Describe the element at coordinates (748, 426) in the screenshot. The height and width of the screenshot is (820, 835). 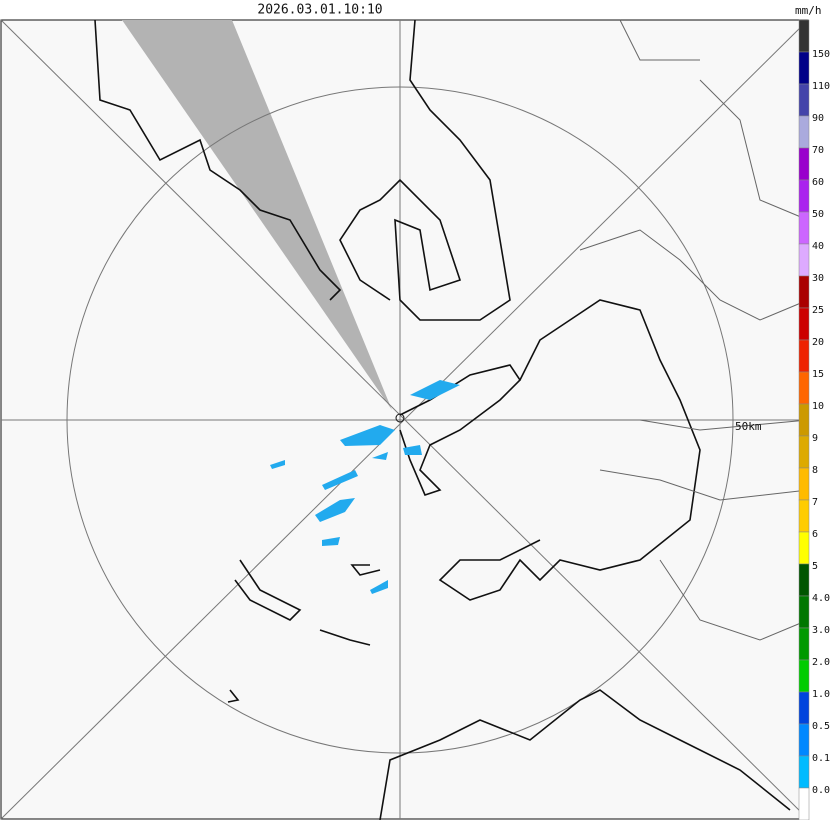
I see `range-label: 50km` at that location.